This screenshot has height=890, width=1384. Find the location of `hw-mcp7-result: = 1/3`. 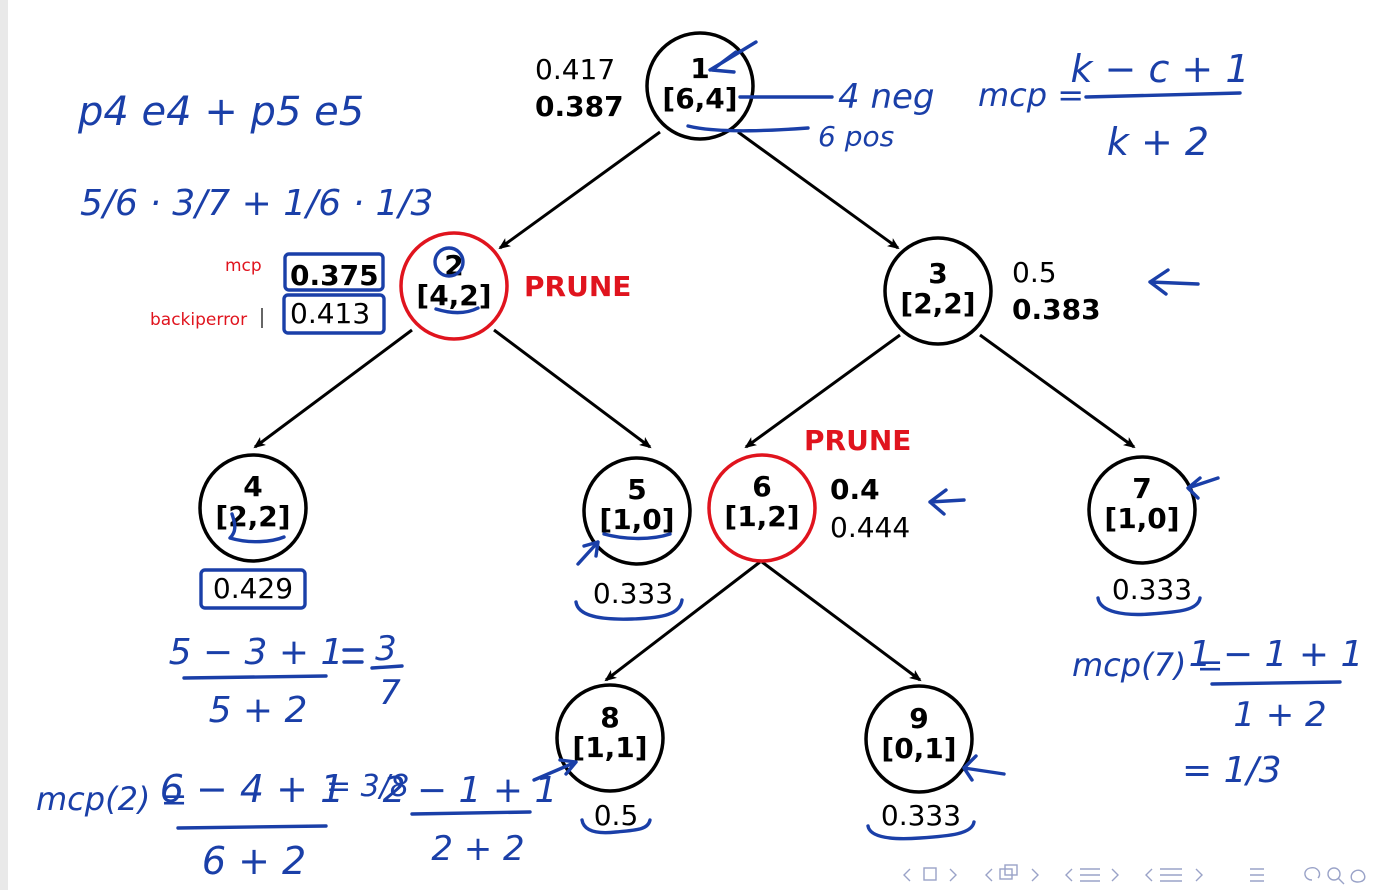

hw-mcp7-result: = 1/3 is located at coordinates (1232, 770).